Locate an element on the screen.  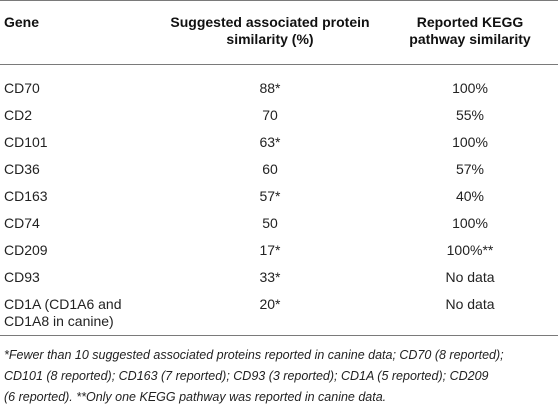
cell-gene: CD36 is located at coordinates (22, 169).